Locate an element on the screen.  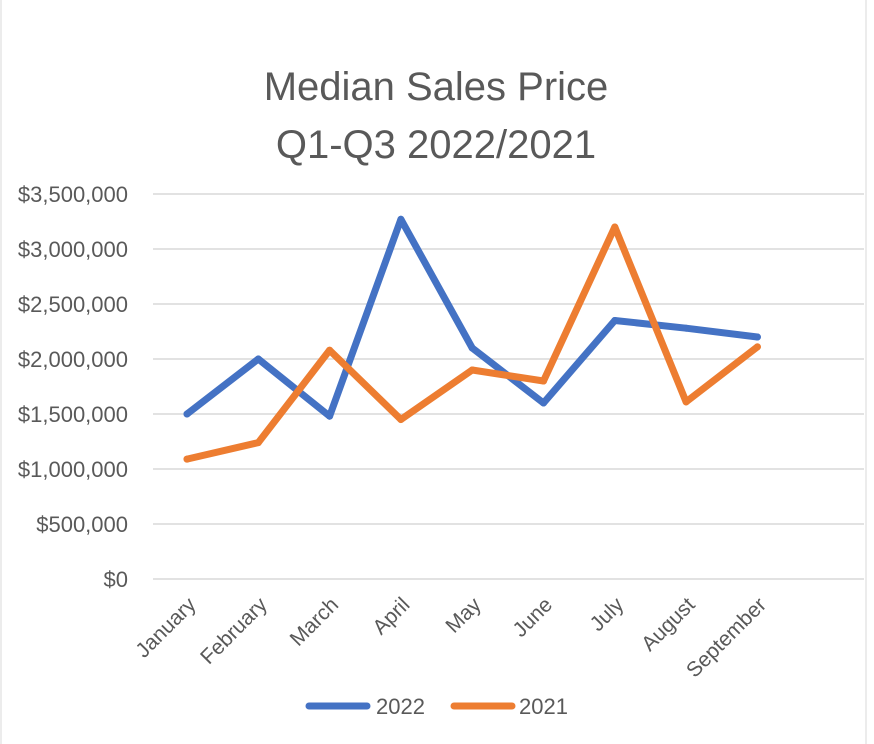
x-tick-label: May is located at coordinates (463, 615).